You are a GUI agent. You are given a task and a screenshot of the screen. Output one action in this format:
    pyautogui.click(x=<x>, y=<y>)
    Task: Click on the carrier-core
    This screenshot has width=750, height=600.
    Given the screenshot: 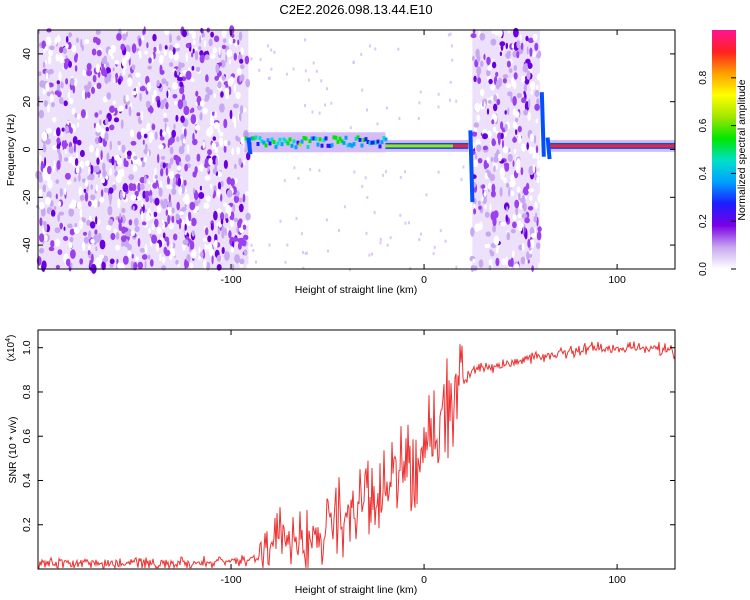 What is the action you would take?
    pyautogui.click(x=419, y=146)
    